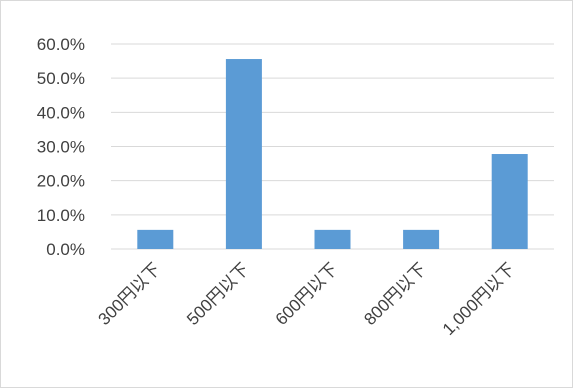 The width and height of the screenshot is (575, 391). What do you see at coordinates (61, 215) in the screenshot?
I see `y-tick-label: 10.0%` at bounding box center [61, 215].